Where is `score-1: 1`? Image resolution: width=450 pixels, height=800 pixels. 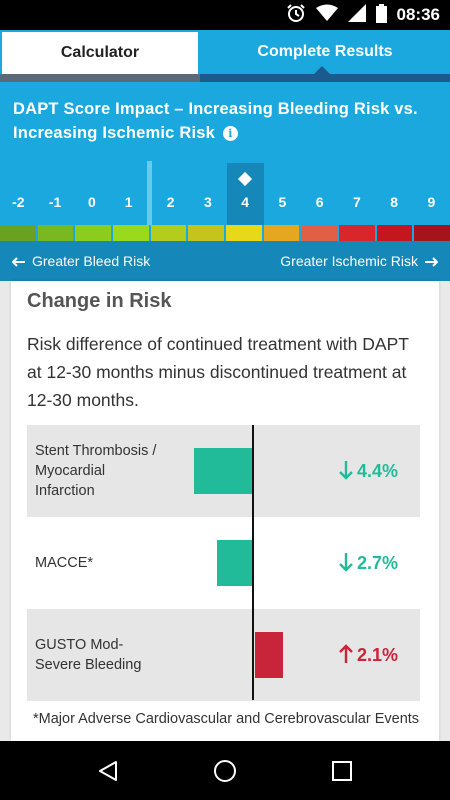
score-1: 1 is located at coordinates (128, 194).